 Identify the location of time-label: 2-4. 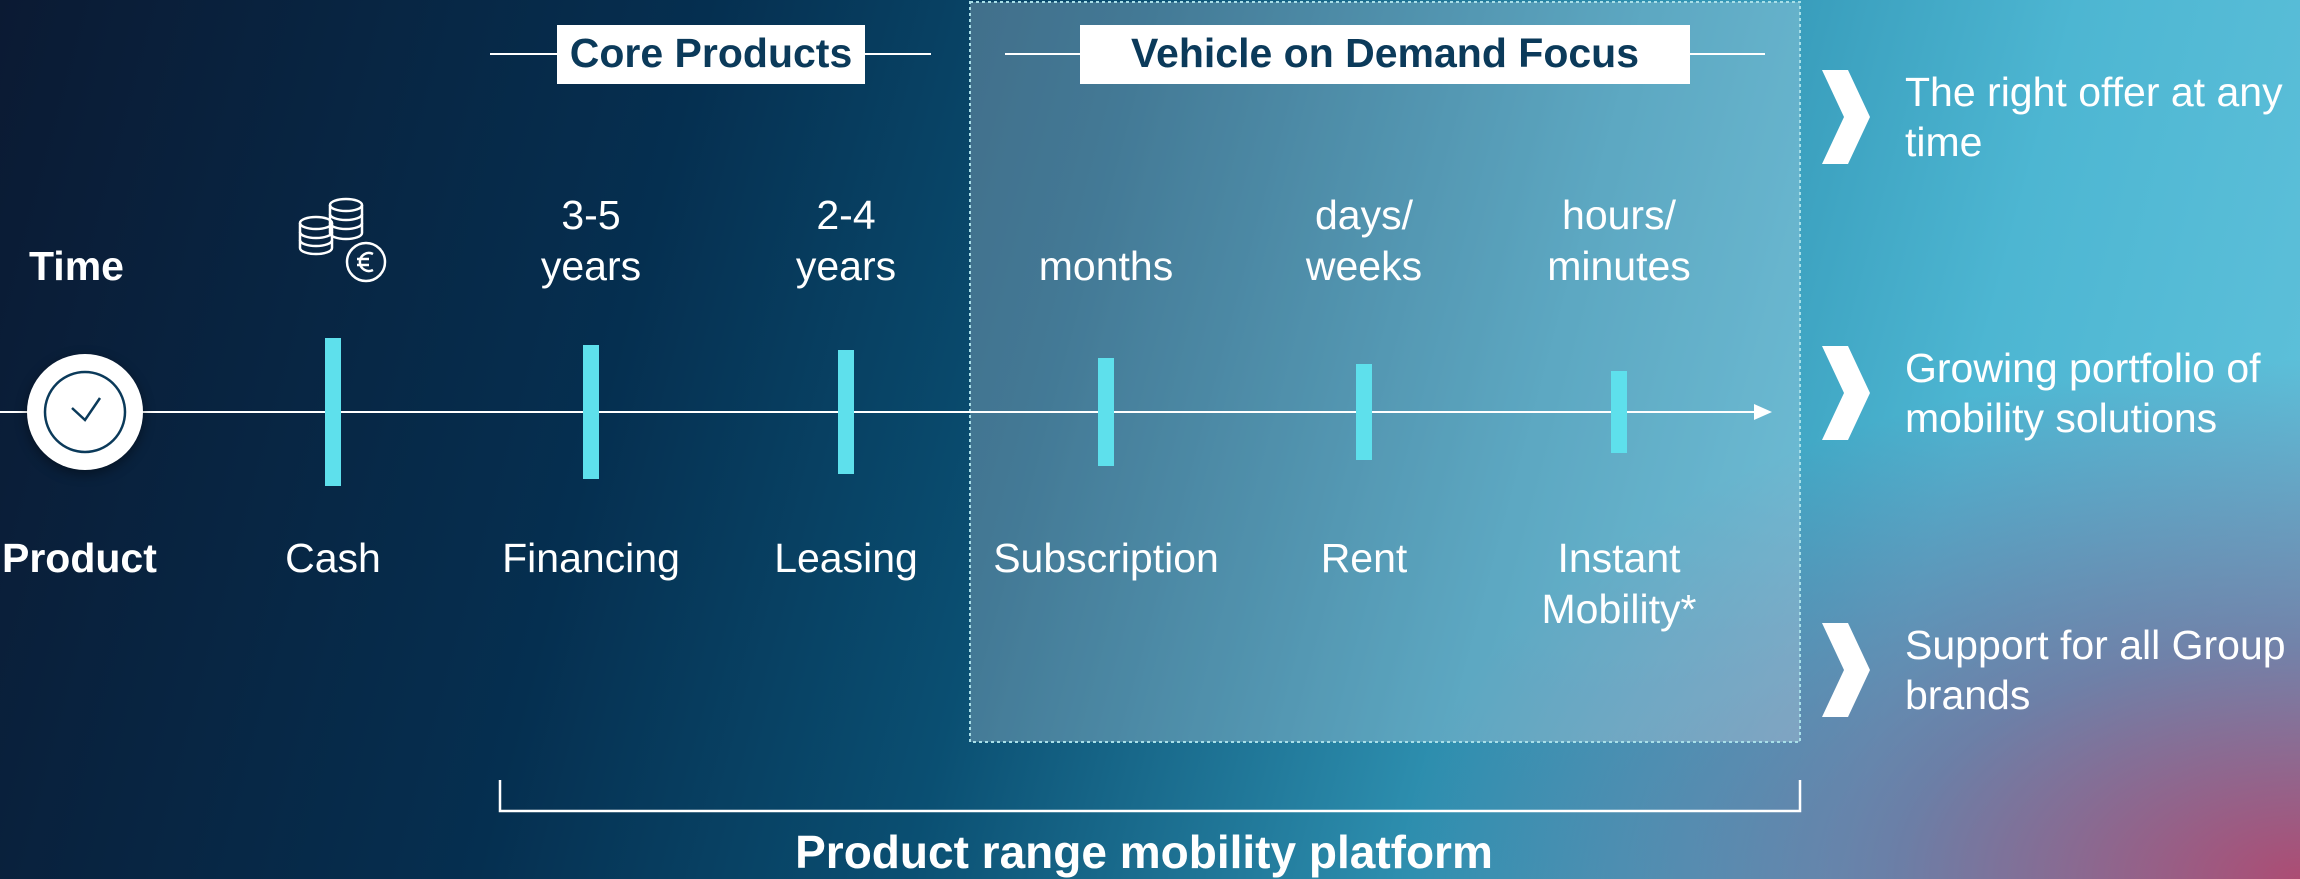
(845, 215).